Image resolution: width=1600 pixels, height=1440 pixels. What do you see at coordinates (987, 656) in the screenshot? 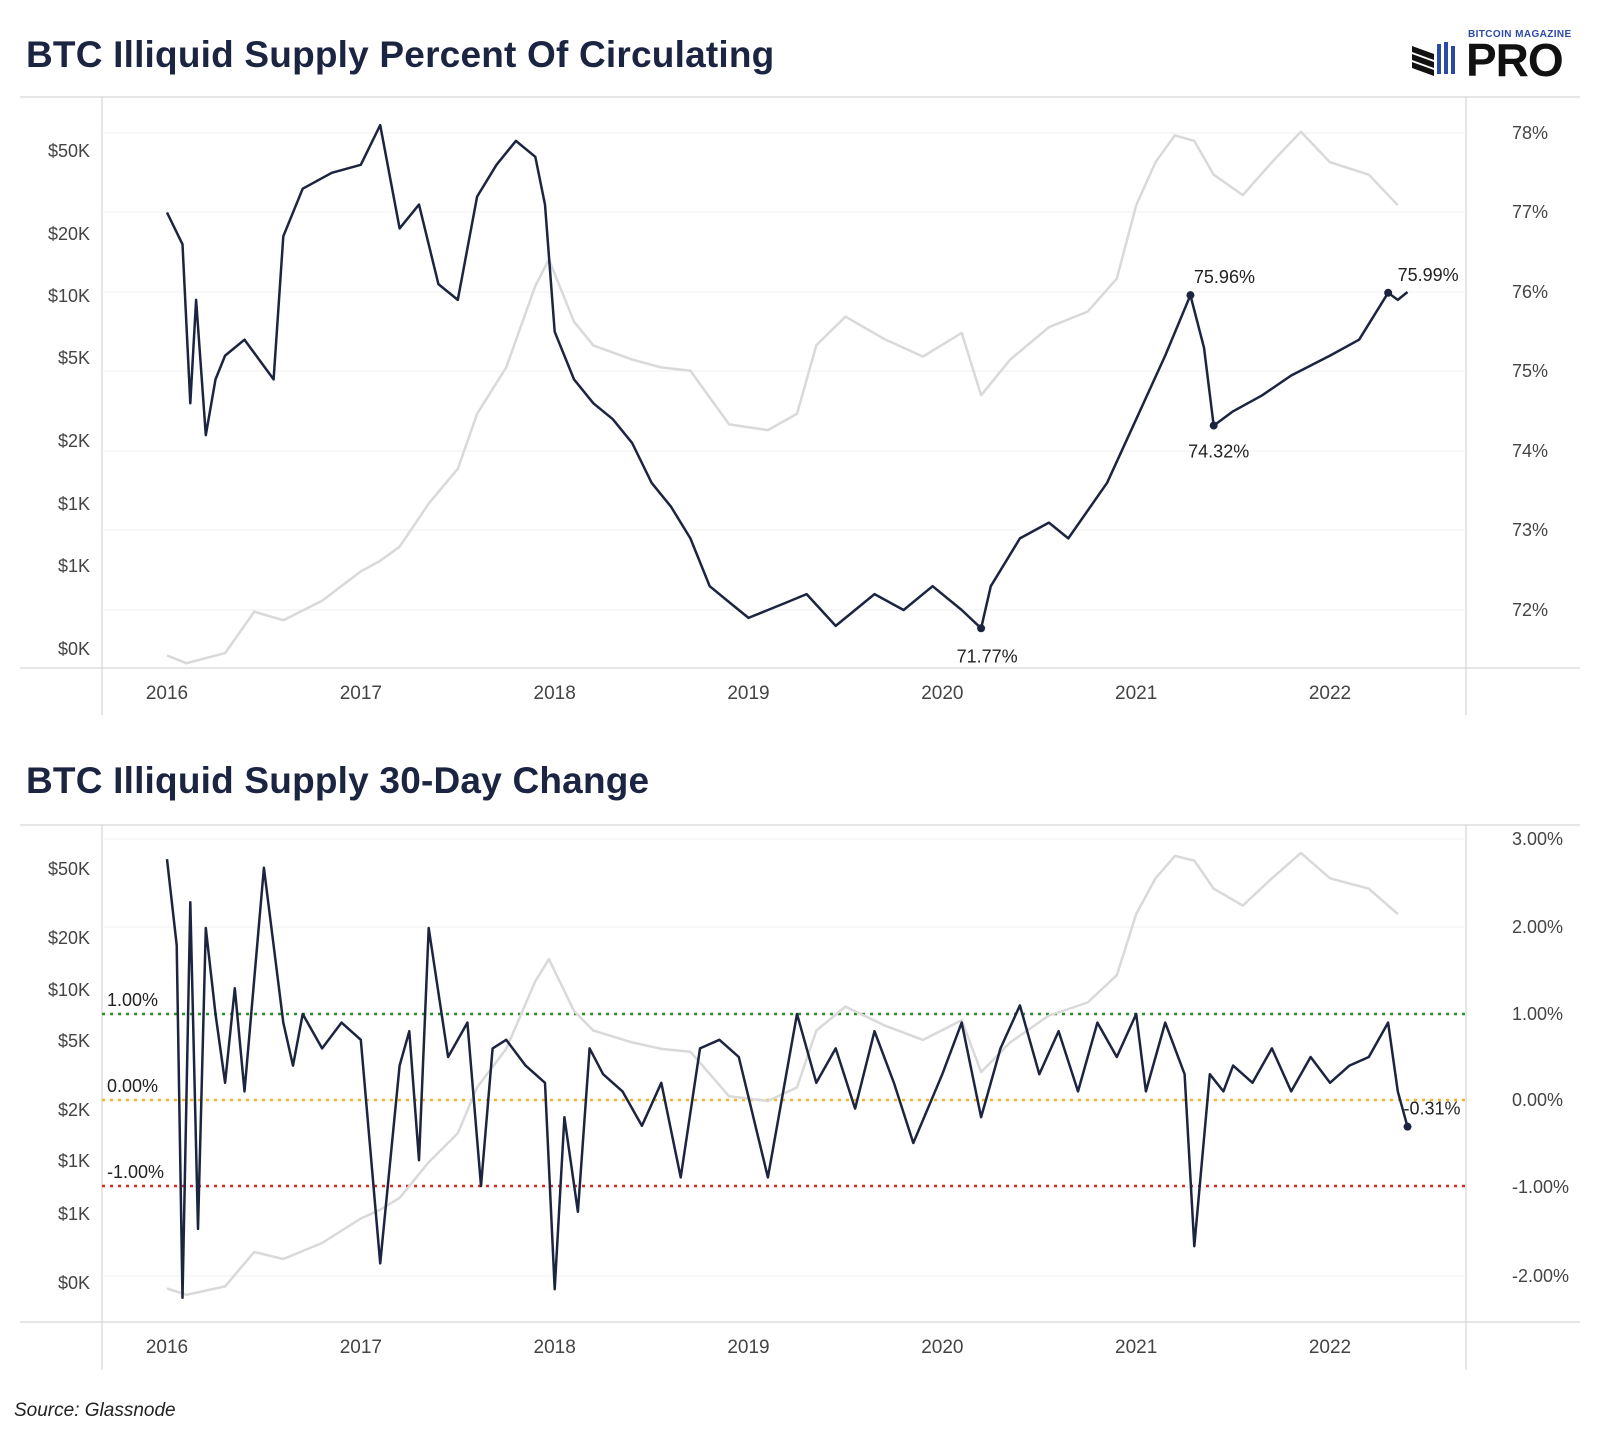
I see `annotation-label: 71.77%` at bounding box center [987, 656].